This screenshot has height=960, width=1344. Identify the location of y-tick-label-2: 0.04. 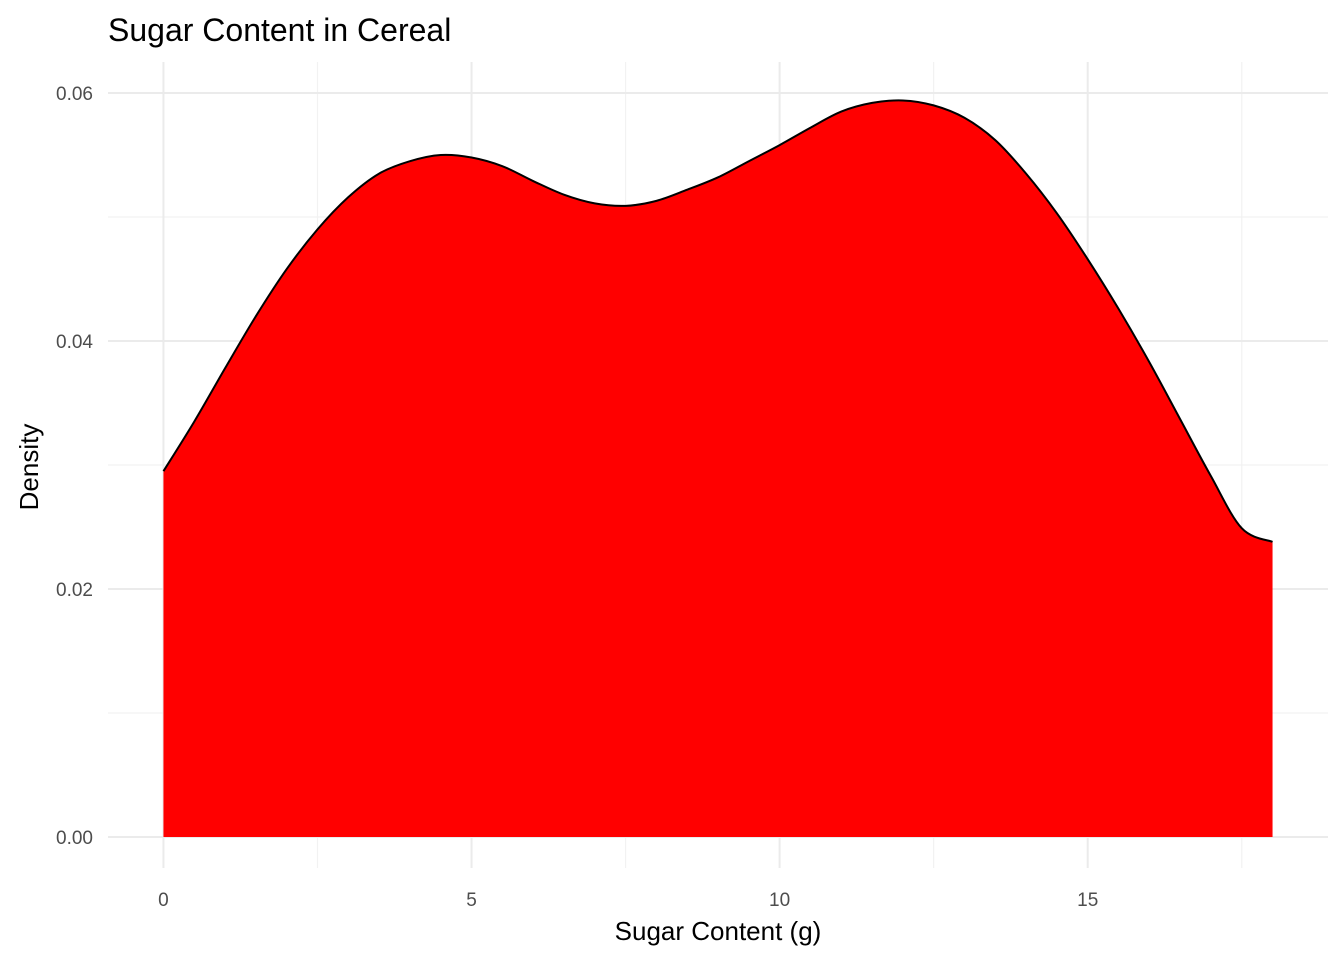
(74, 342).